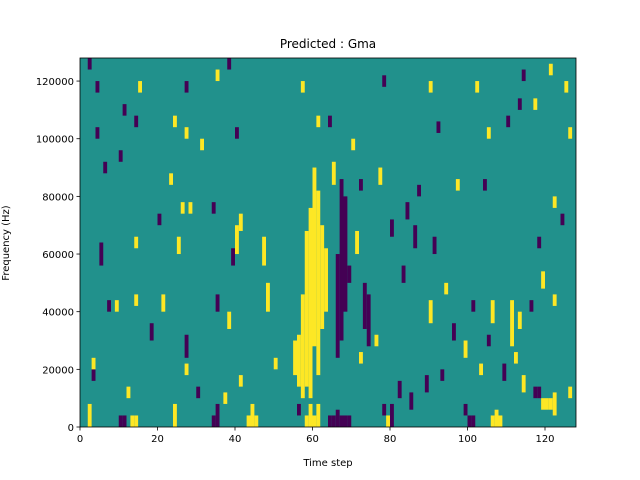  Describe the element at coordinates (58, 197) in the screenshot. I see `y-tick-label: 80000` at that location.